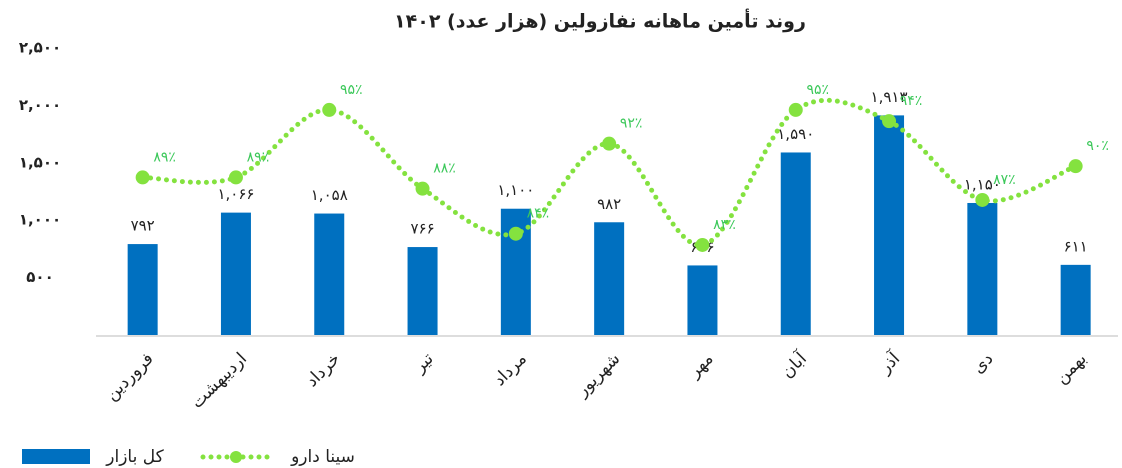  What do you see at coordinates (982, 184) in the screenshot?
I see `bar-value-label: ۱,۱۵۰` at bounding box center [982, 184].